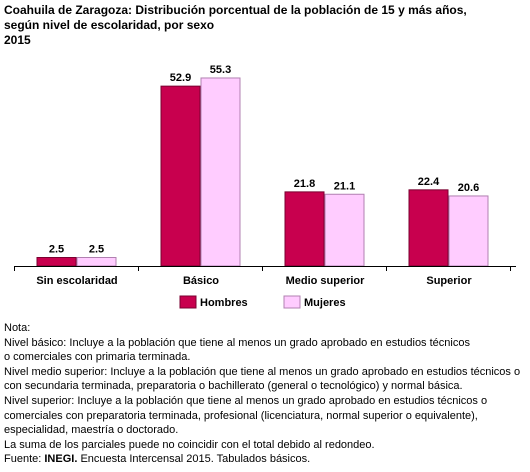  What do you see at coordinates (17, 40) in the screenshot?
I see `title-year: 2015` at bounding box center [17, 40].